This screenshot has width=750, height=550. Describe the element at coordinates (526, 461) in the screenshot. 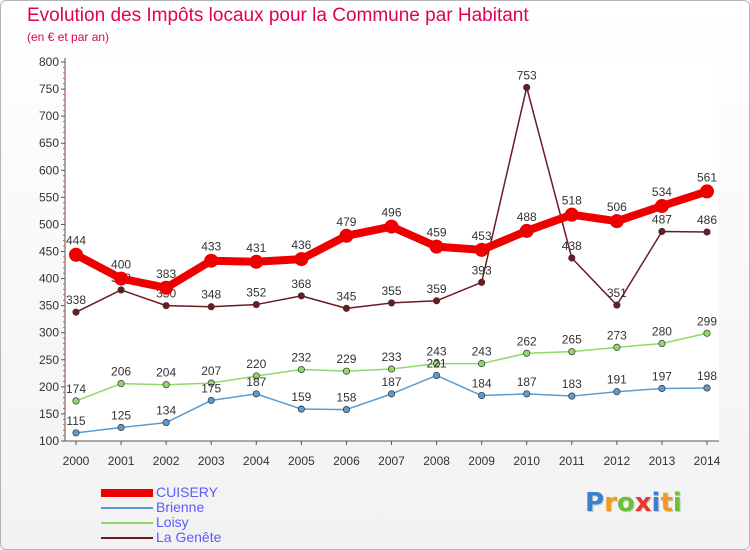

I see `x-tick-label: 2010` at that location.